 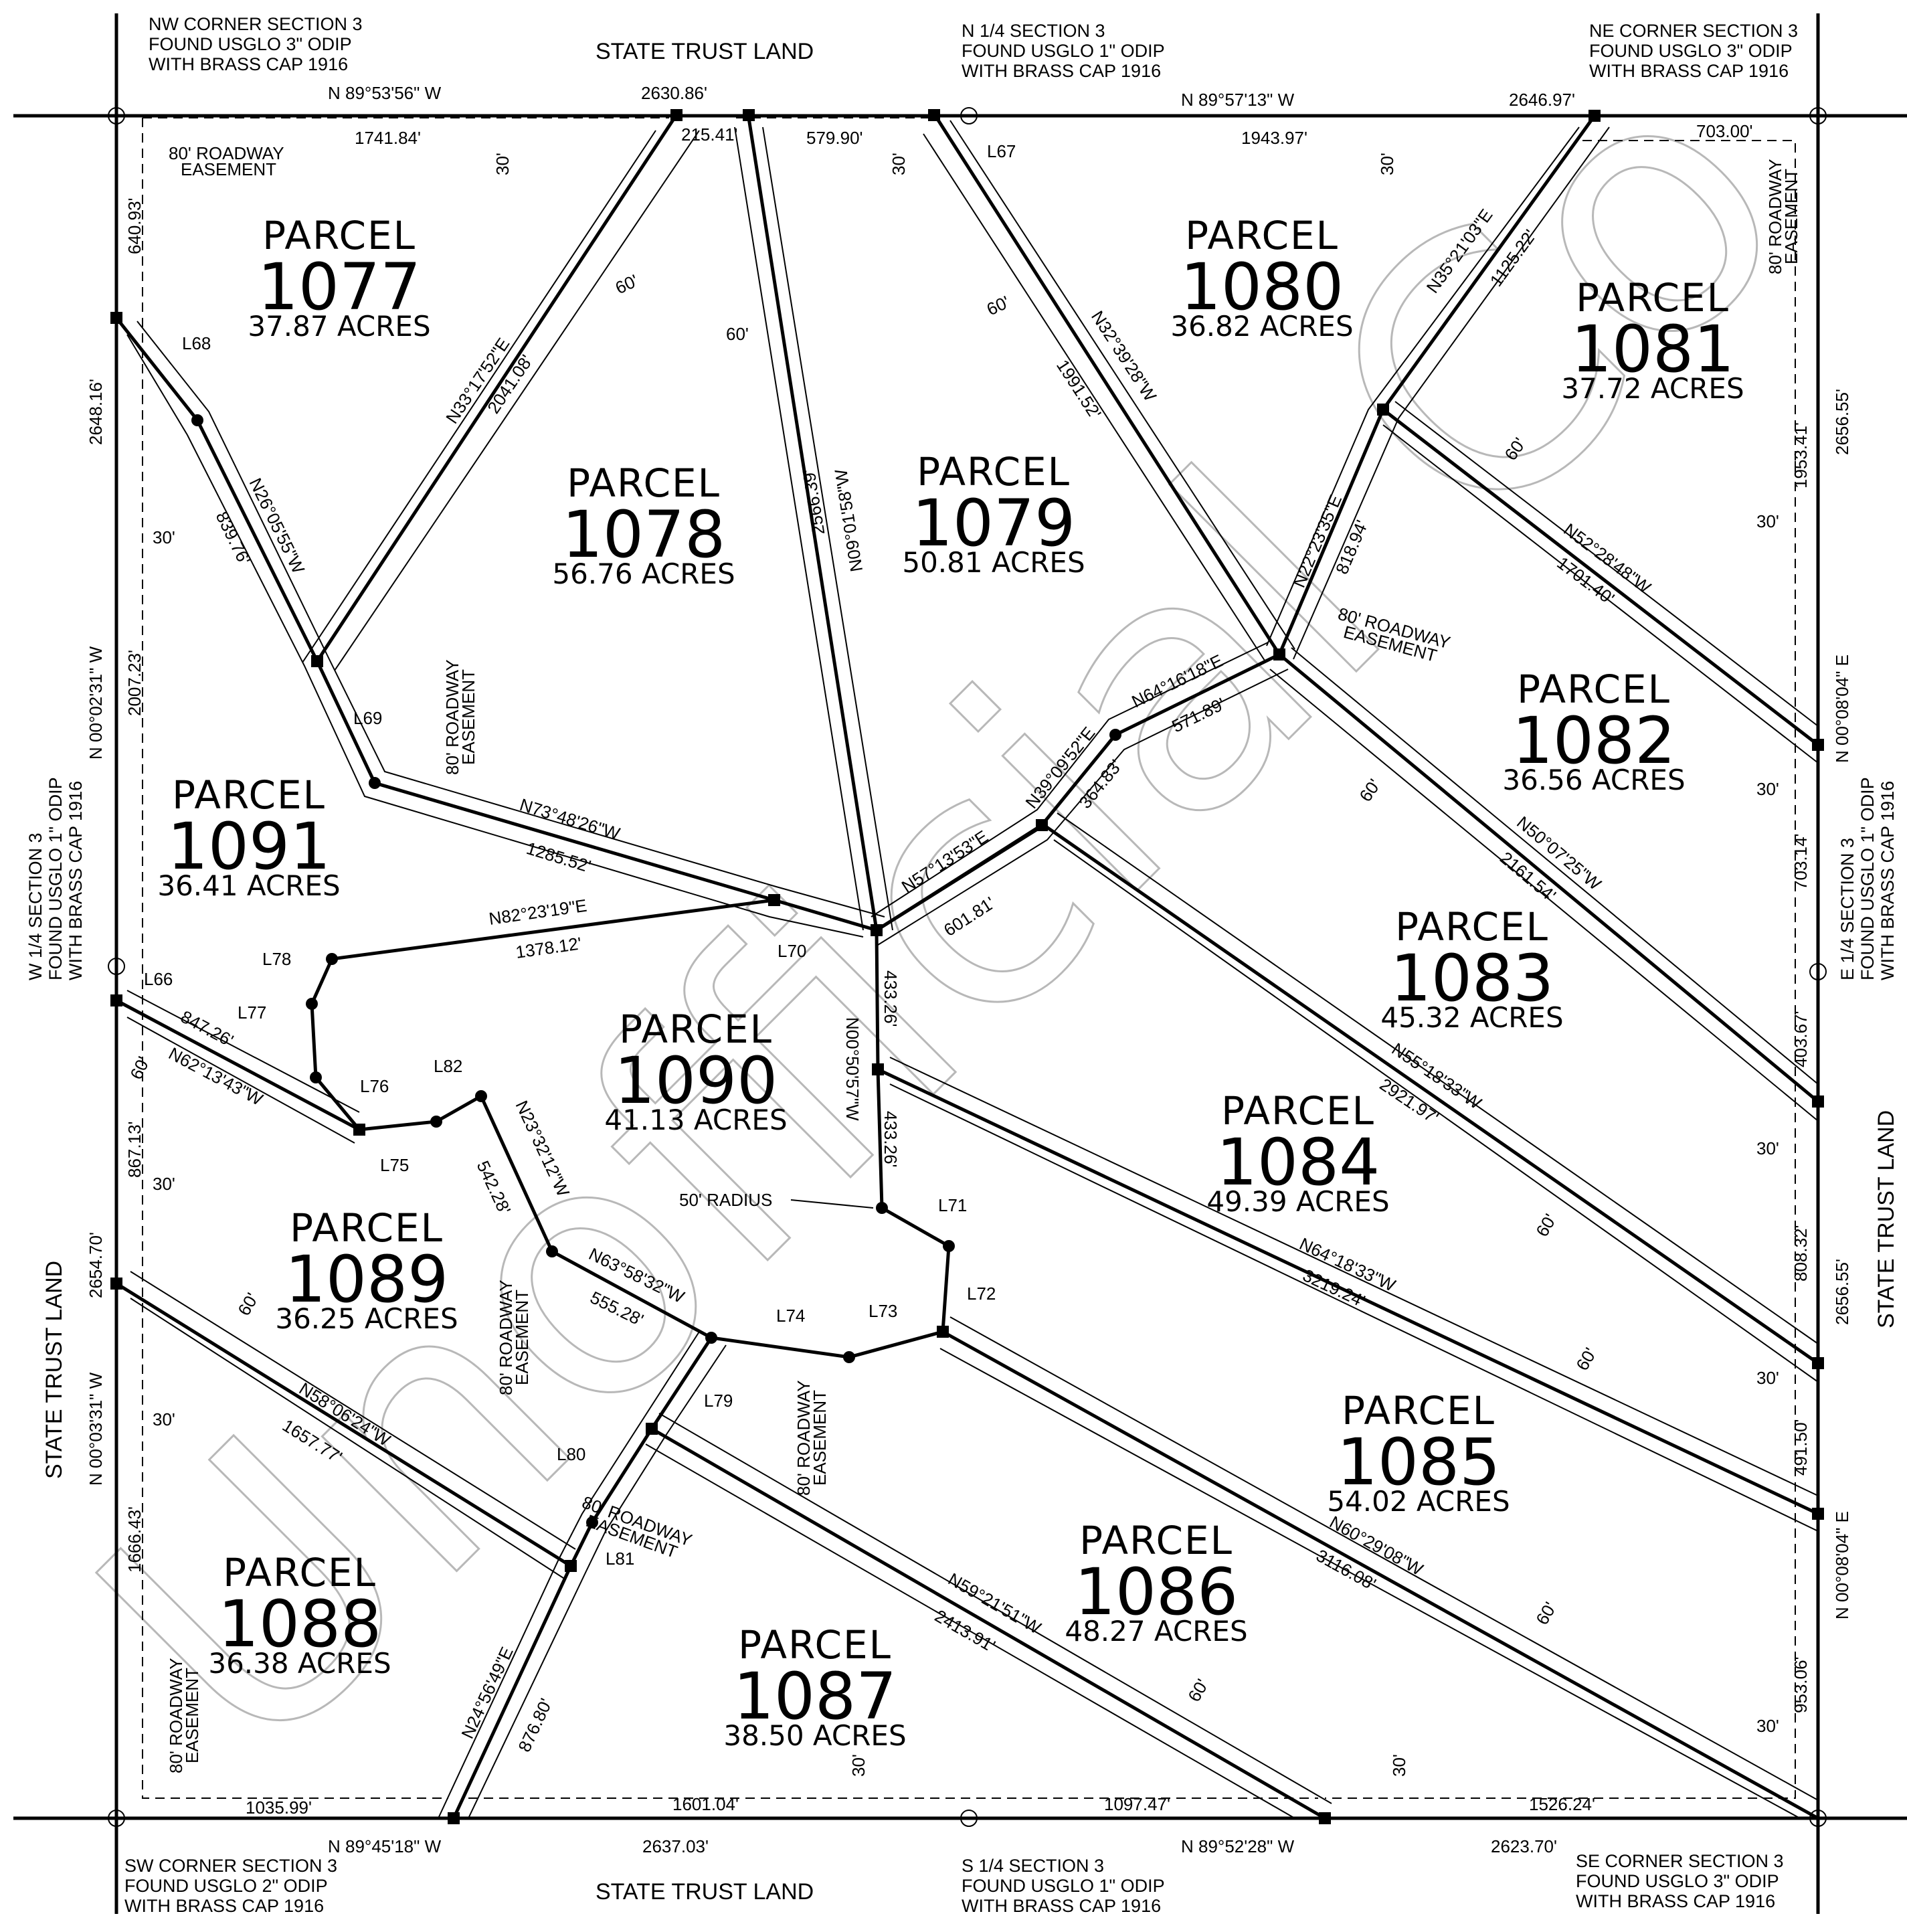 I want to click on svg-text: 37.87 ACRES, so click(x=339, y=326).